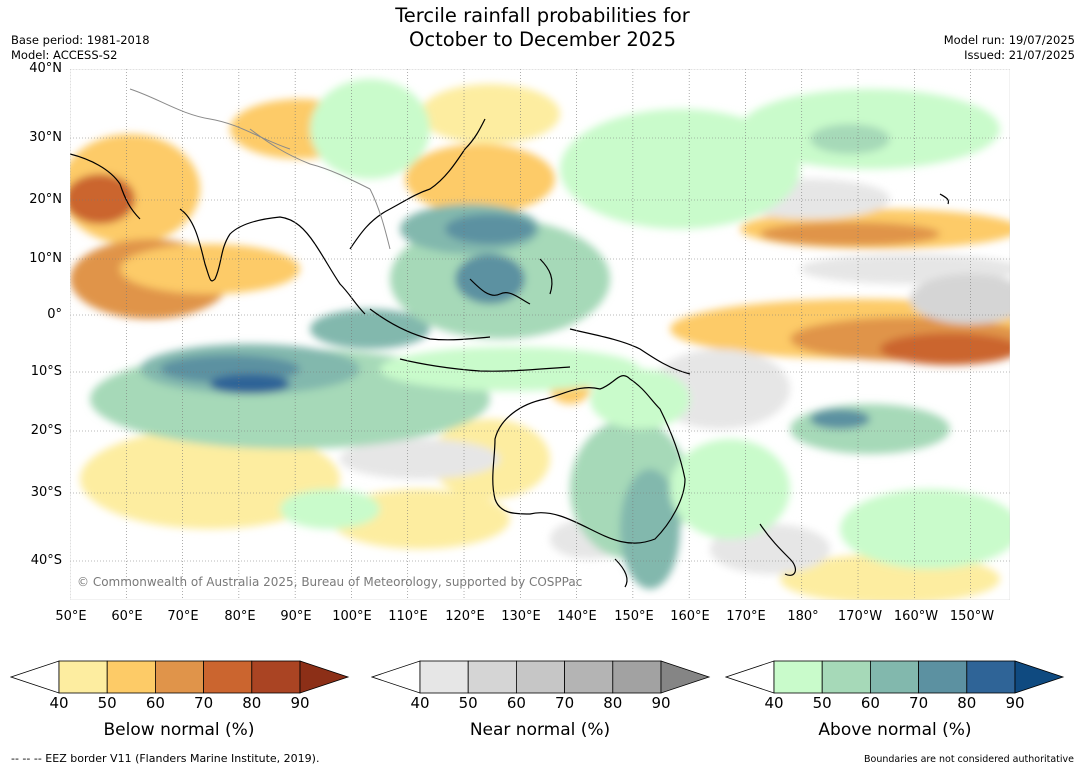  Describe the element at coordinates (1019, 55) in the screenshot. I see `issued-text: Issued: 21/07/2025` at that location.